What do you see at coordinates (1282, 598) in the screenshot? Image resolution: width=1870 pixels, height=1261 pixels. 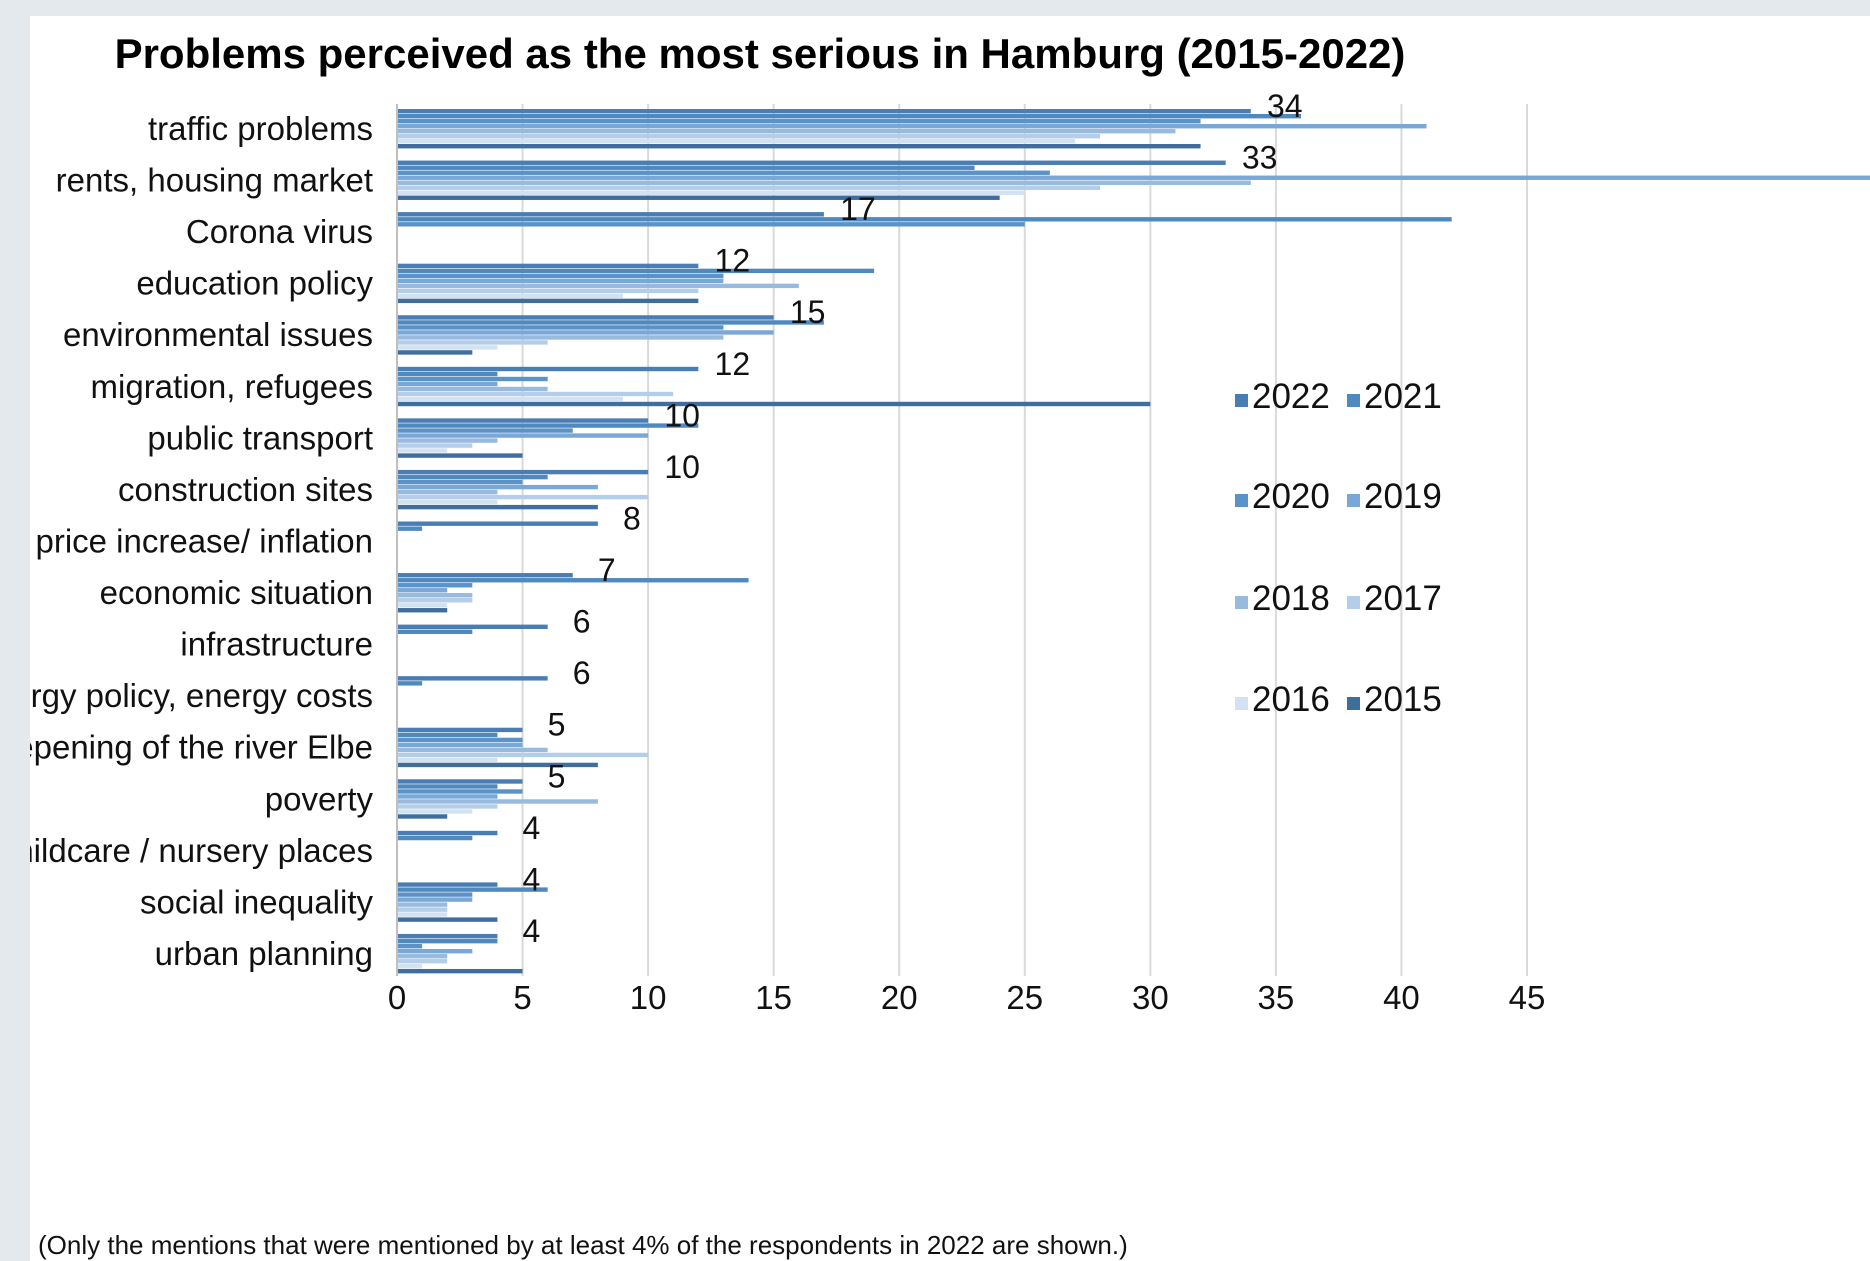 I see `legend-item-2018: 2018` at bounding box center [1282, 598].